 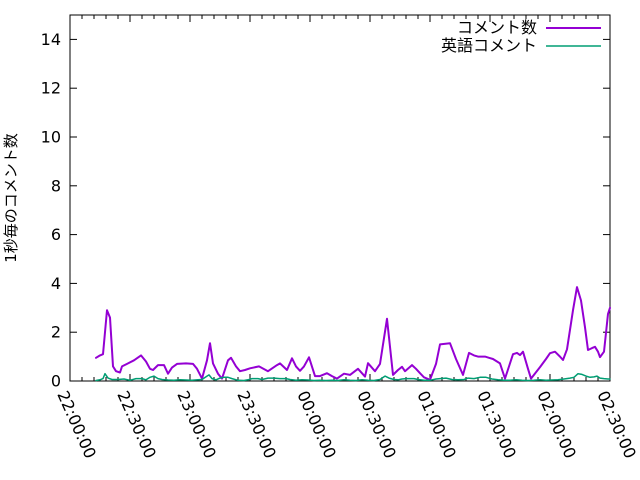 I want to click on x-tick-label: 22:30:00, so click(x=136, y=424).